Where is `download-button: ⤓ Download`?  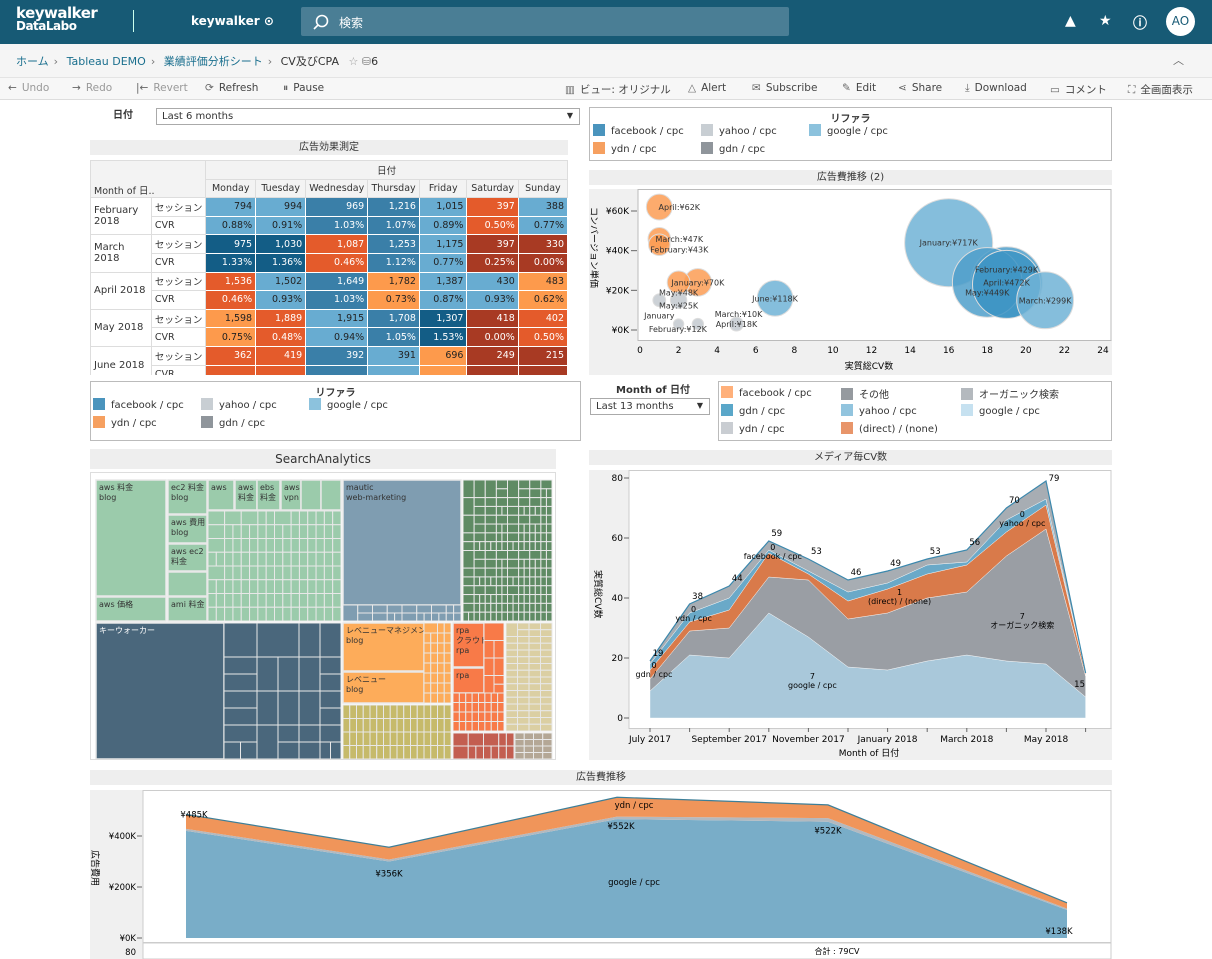
download-button: ⤓ Download is located at coordinates (996, 88).